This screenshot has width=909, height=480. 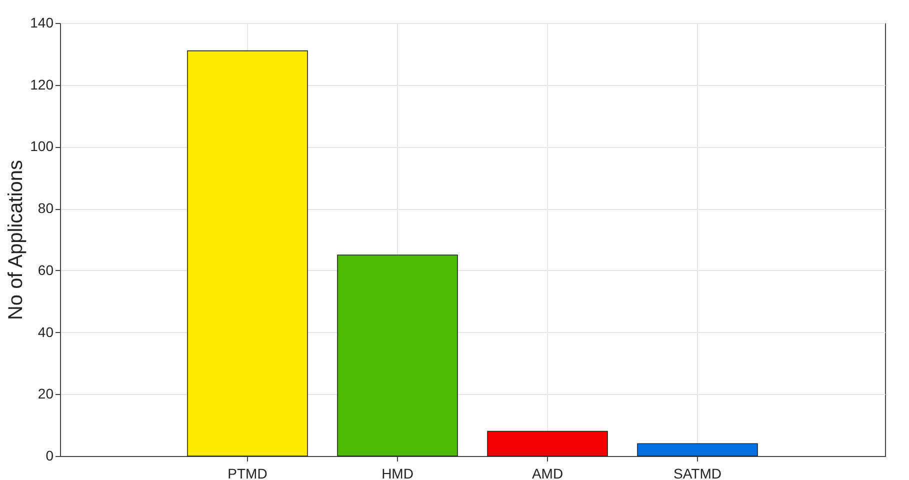 What do you see at coordinates (42, 84) in the screenshot?
I see `y-tick-label: 120` at bounding box center [42, 84].